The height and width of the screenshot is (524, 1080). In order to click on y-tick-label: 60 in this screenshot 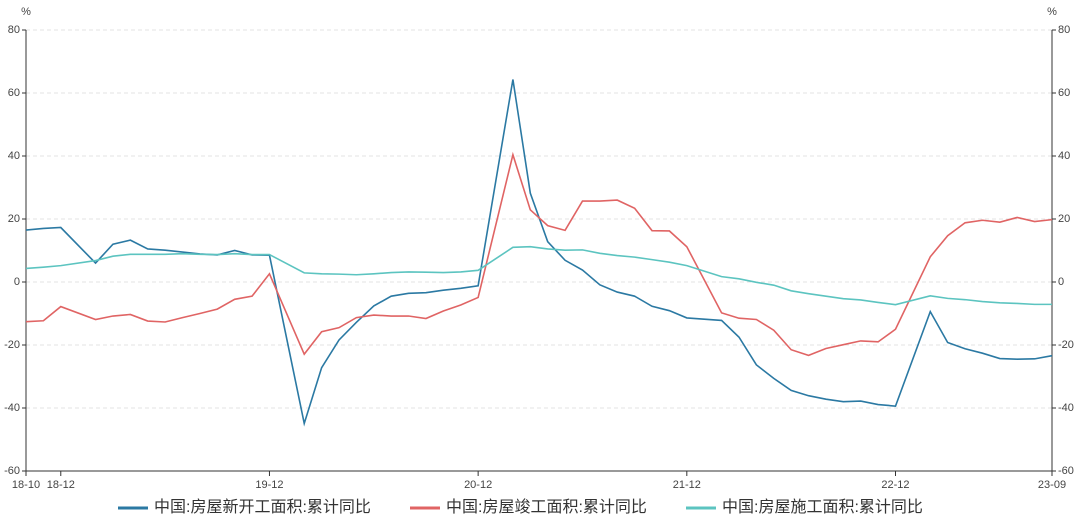, I will do `click(14, 93)`.